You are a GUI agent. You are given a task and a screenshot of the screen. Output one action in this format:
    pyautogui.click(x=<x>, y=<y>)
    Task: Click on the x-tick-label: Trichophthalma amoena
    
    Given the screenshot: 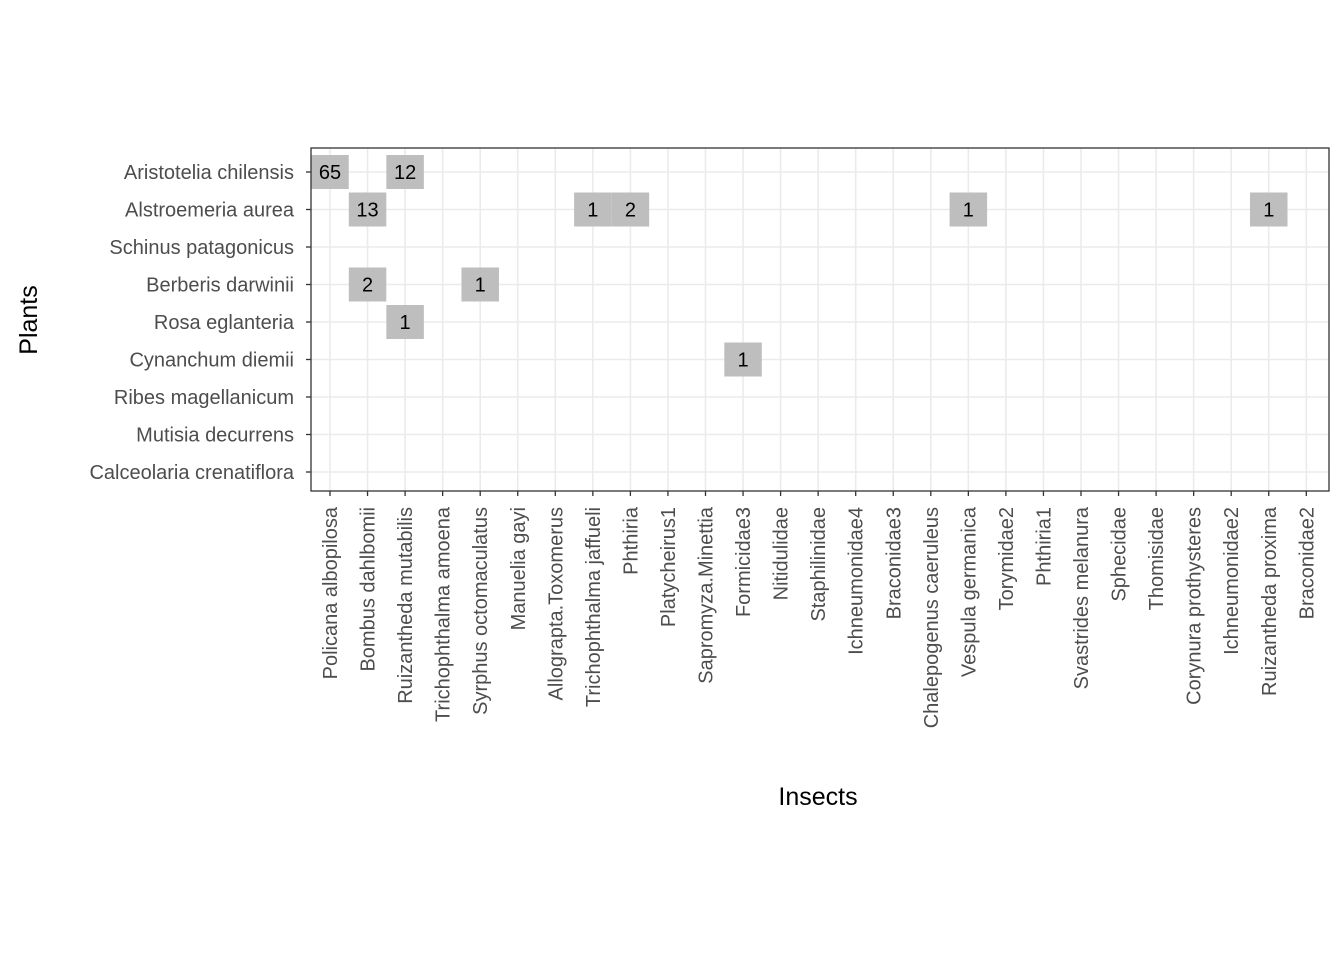 What is the action you would take?
    pyautogui.click(x=444, y=614)
    